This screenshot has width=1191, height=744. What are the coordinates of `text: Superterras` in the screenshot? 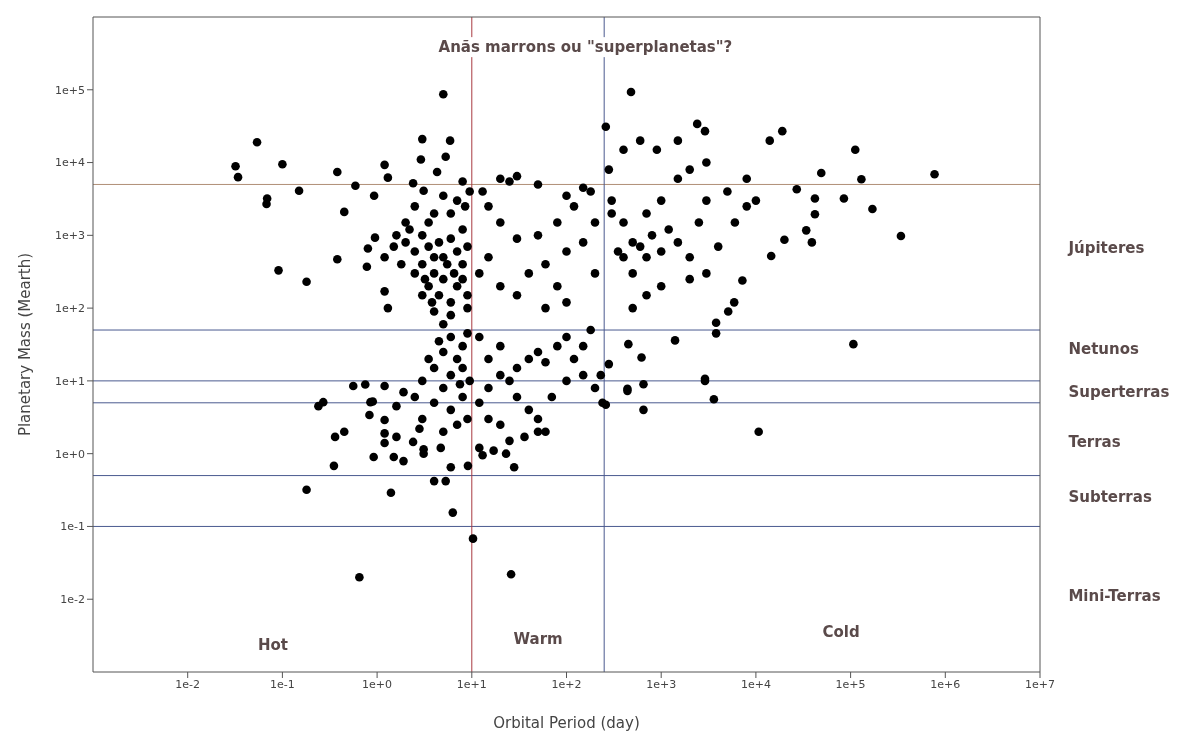 It's located at (1119, 391).